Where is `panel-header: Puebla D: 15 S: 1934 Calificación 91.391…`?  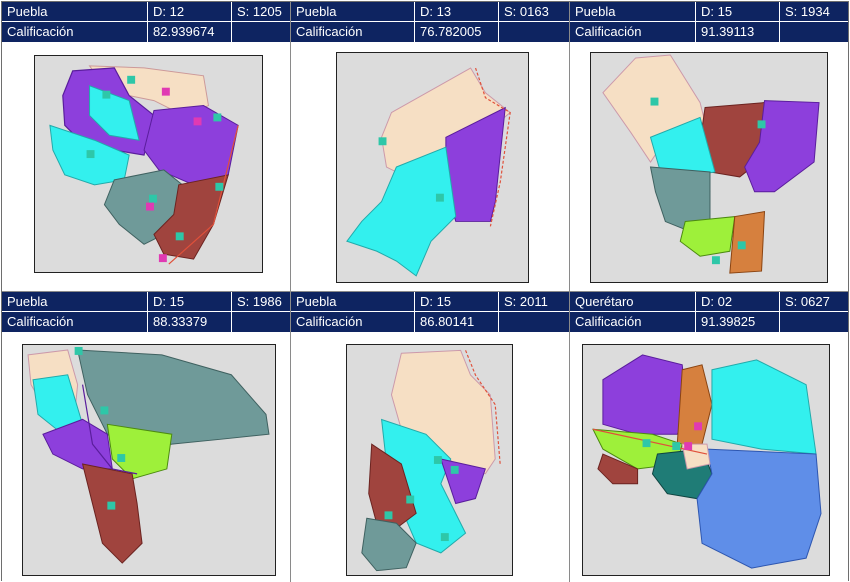
panel-header: Puebla D: 15 S: 1934 Calificación 91.391… is located at coordinates (709, 22).